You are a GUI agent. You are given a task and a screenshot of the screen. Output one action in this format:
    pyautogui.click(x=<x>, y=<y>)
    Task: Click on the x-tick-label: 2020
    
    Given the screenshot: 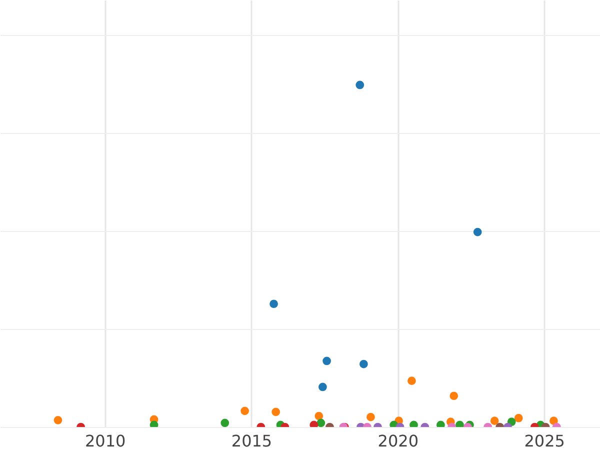 What is the action you would take?
    pyautogui.click(x=398, y=441)
    